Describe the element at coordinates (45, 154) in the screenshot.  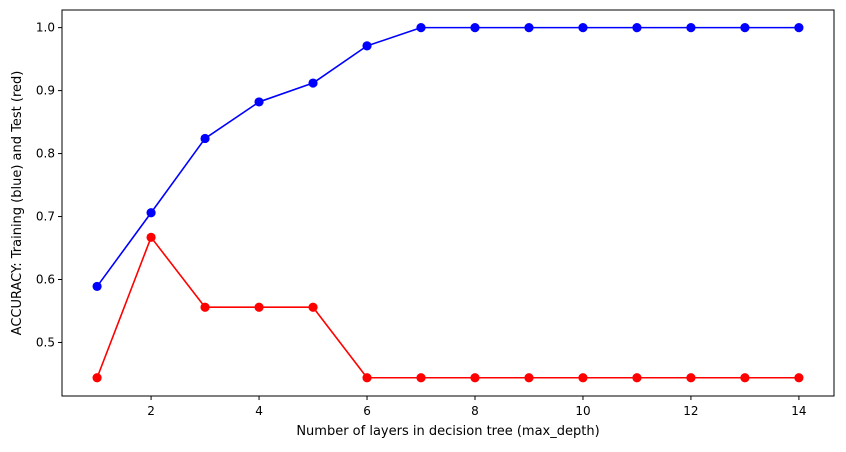
I see `y-tick-label: 0.8` at that location.